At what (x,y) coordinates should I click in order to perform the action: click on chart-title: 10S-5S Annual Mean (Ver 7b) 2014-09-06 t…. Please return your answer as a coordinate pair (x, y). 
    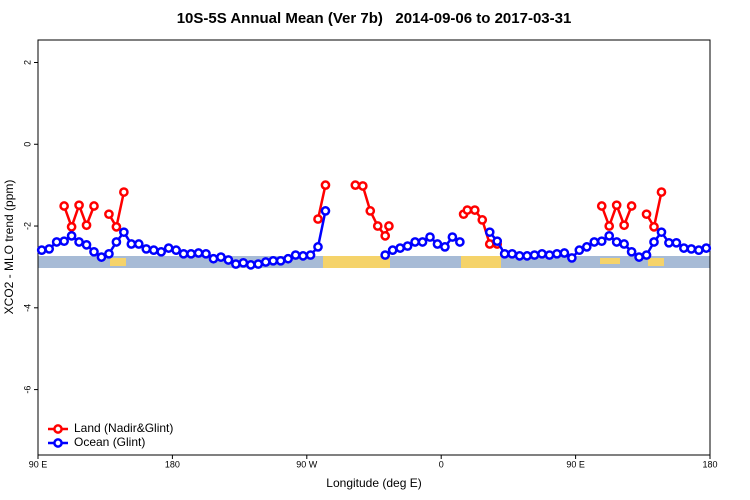
    Looking at the image, I should click on (374, 18).